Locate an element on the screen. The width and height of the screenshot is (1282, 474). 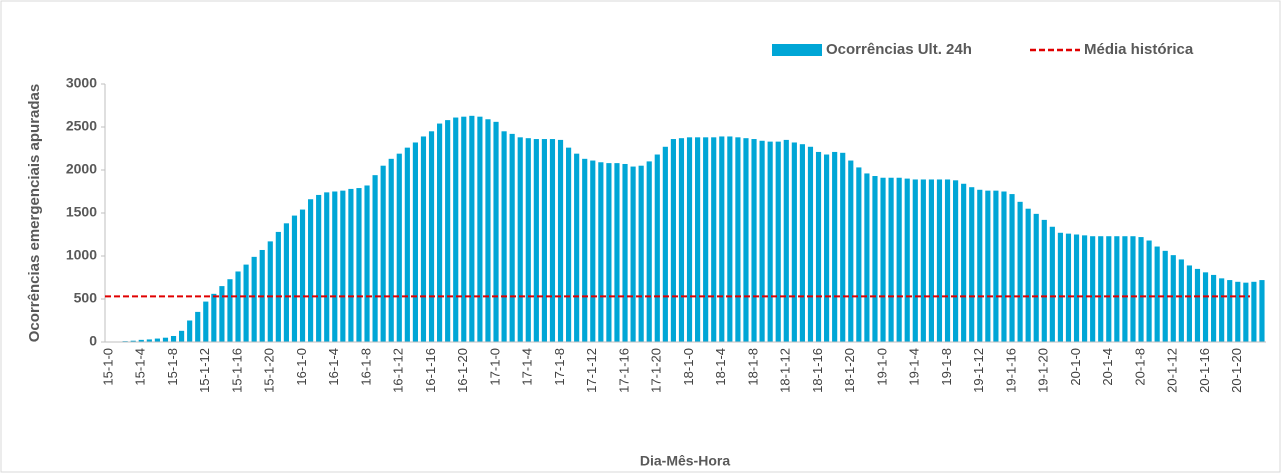
x-axis-title: Dia-Mês-Hora is located at coordinates (685, 461).